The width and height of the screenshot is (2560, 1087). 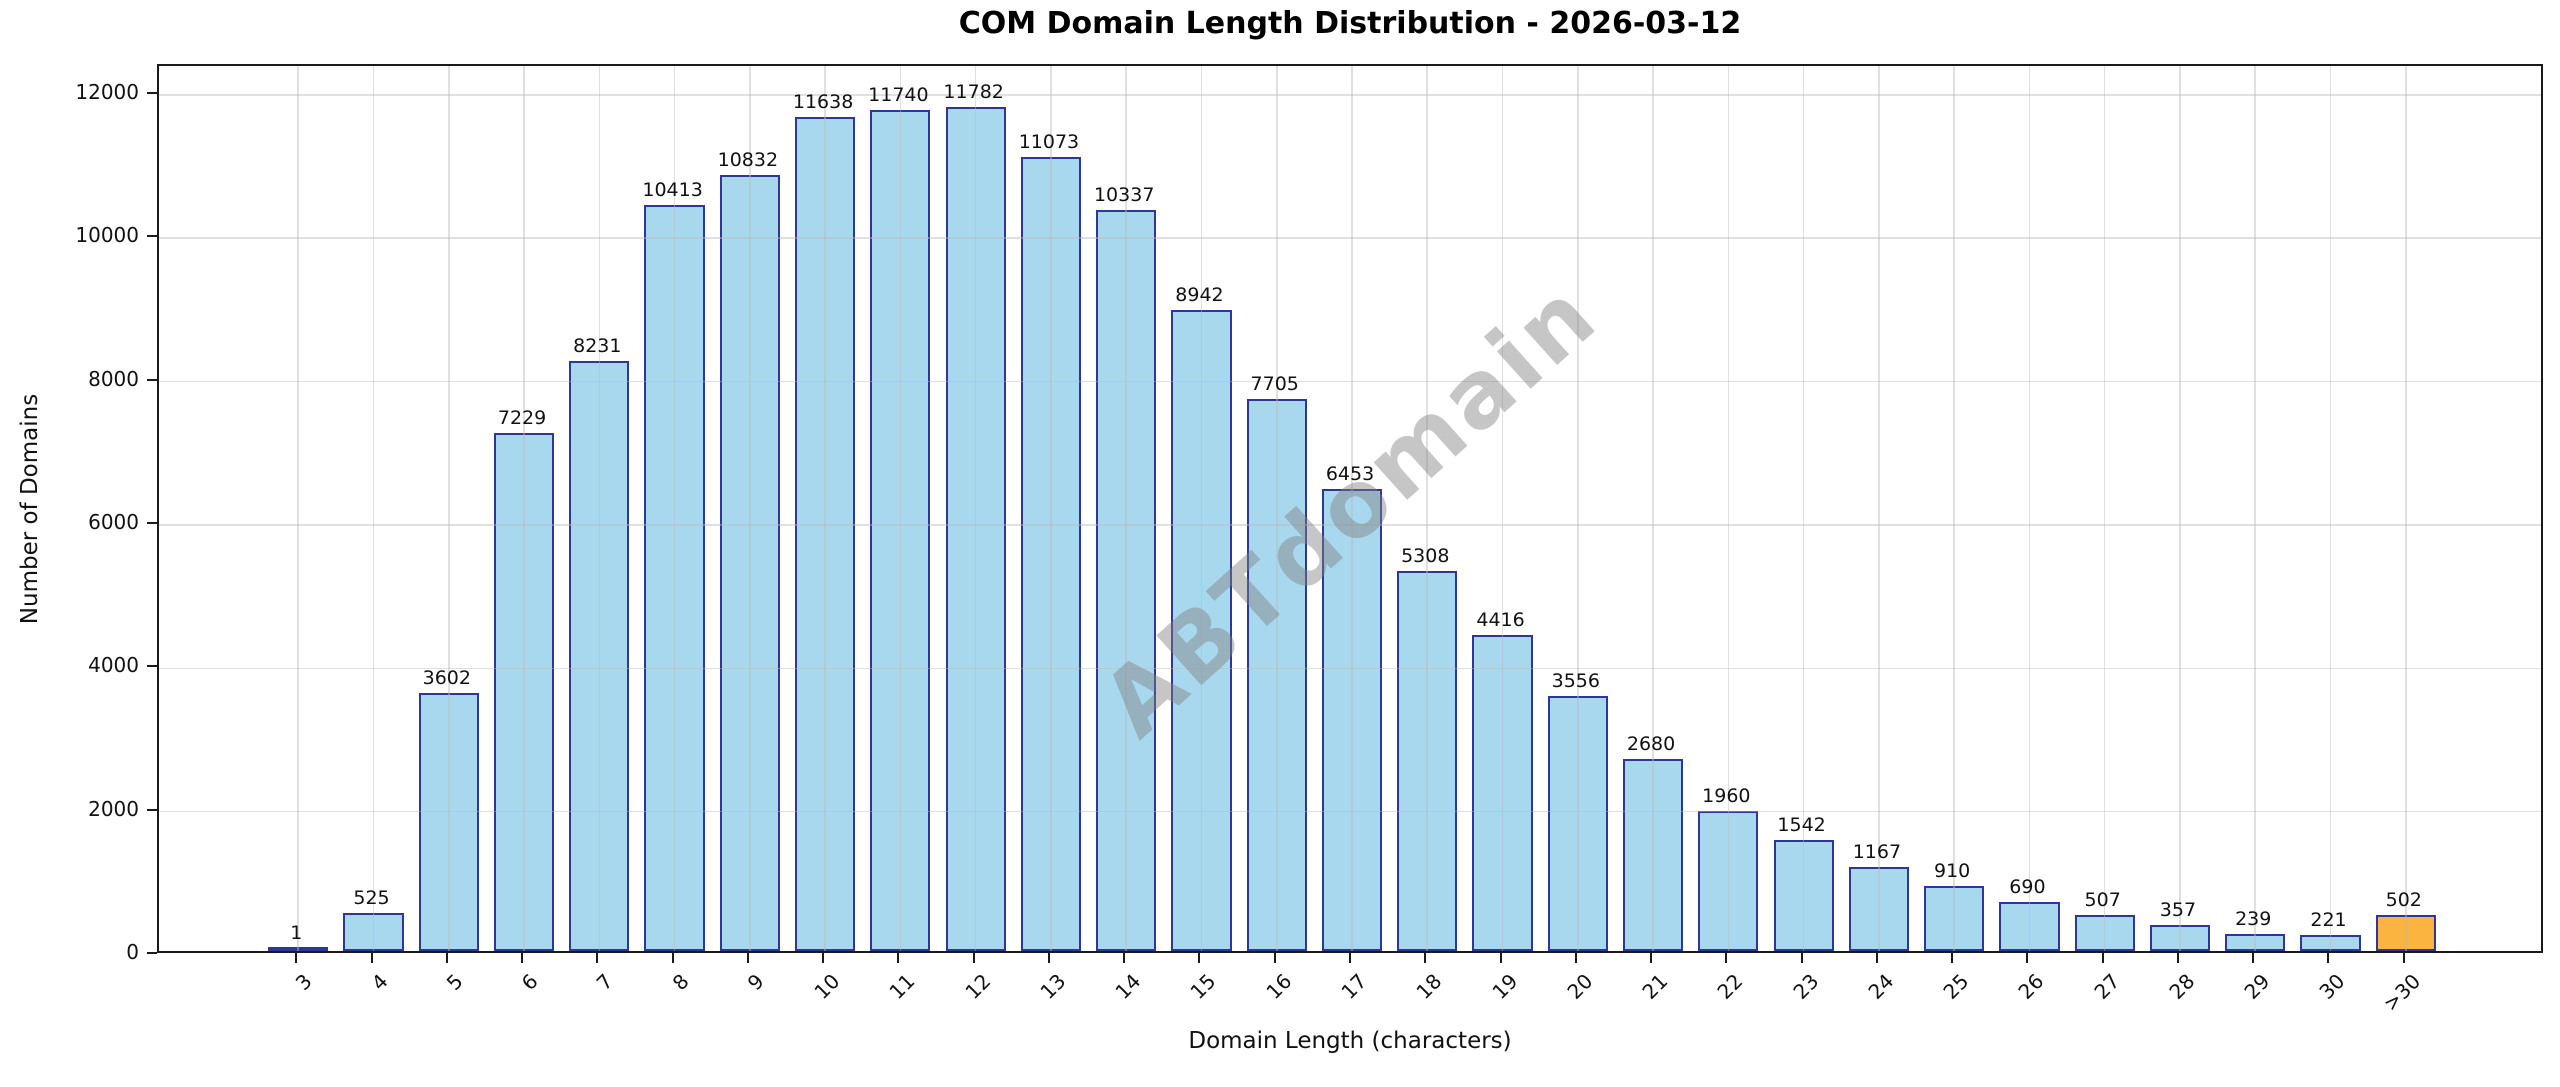 What do you see at coordinates (522, 417) in the screenshot?
I see `bar-value-label: 7229` at bounding box center [522, 417].